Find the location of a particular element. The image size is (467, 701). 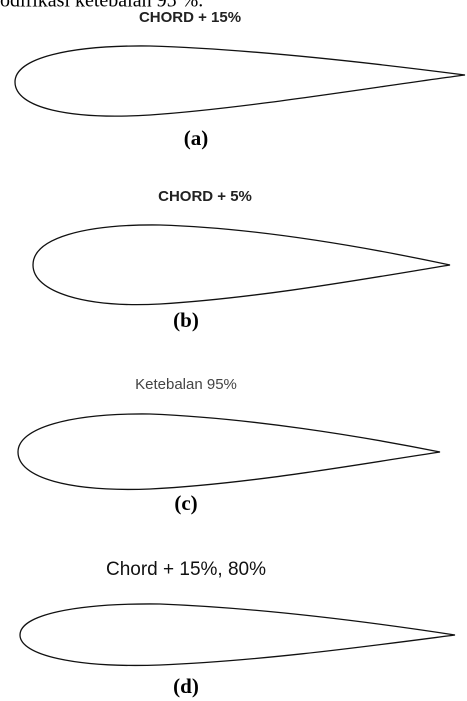

panel-label: (c) is located at coordinates (185, 503).